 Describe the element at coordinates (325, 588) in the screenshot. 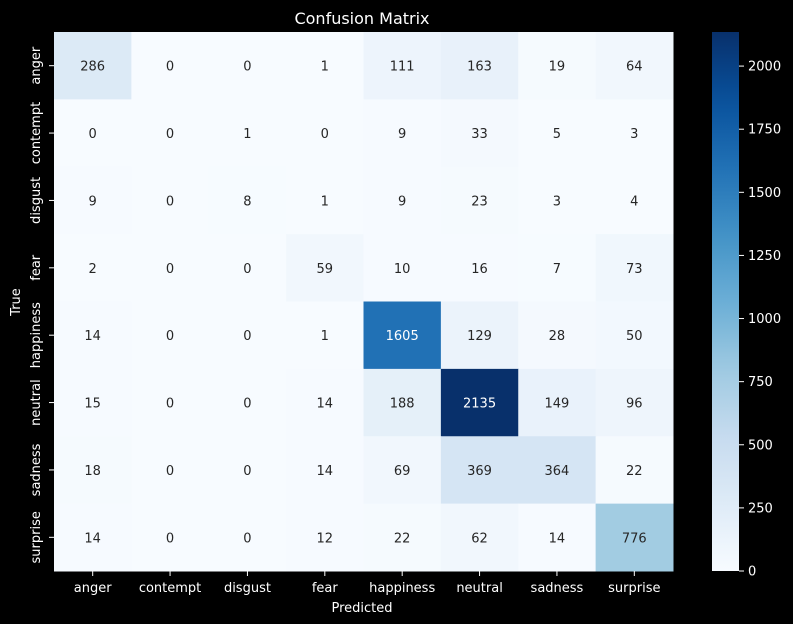

I see `x-tick-label: fear` at that location.